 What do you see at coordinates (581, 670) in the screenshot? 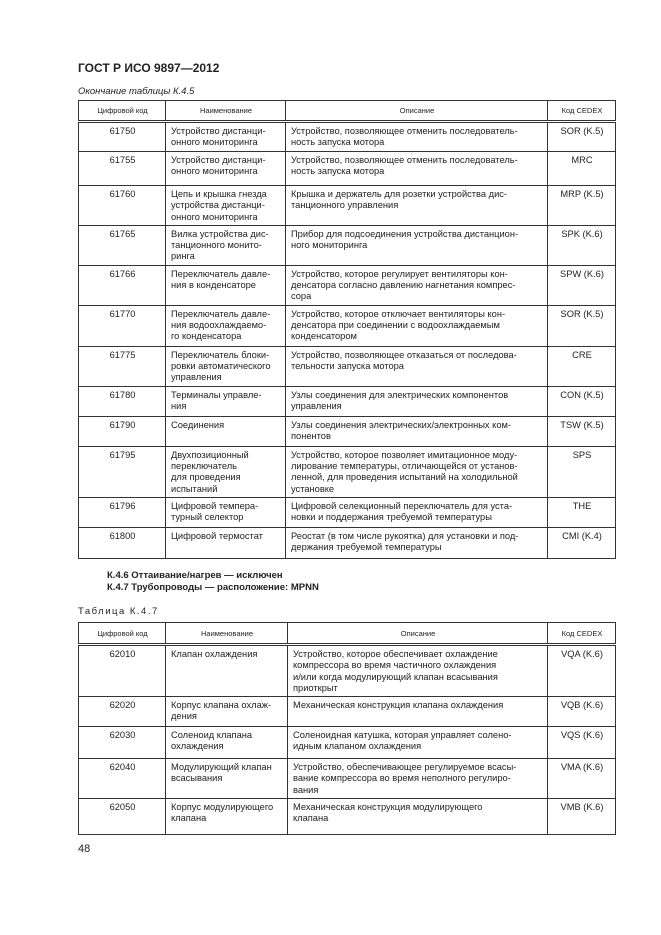
I see `cedex-cell: VQA (K.6)` at bounding box center [581, 670].